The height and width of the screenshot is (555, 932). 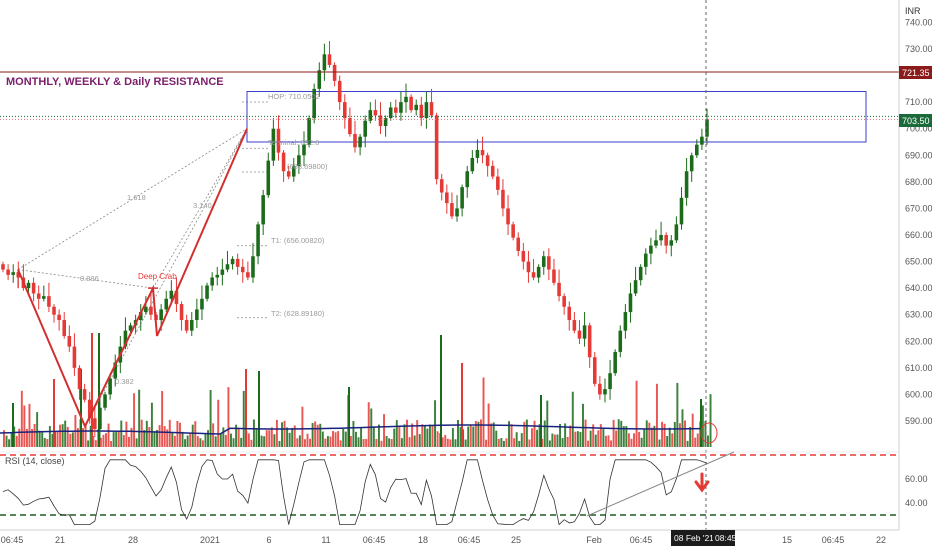 I want to click on resistance-box, so click(x=556, y=117).